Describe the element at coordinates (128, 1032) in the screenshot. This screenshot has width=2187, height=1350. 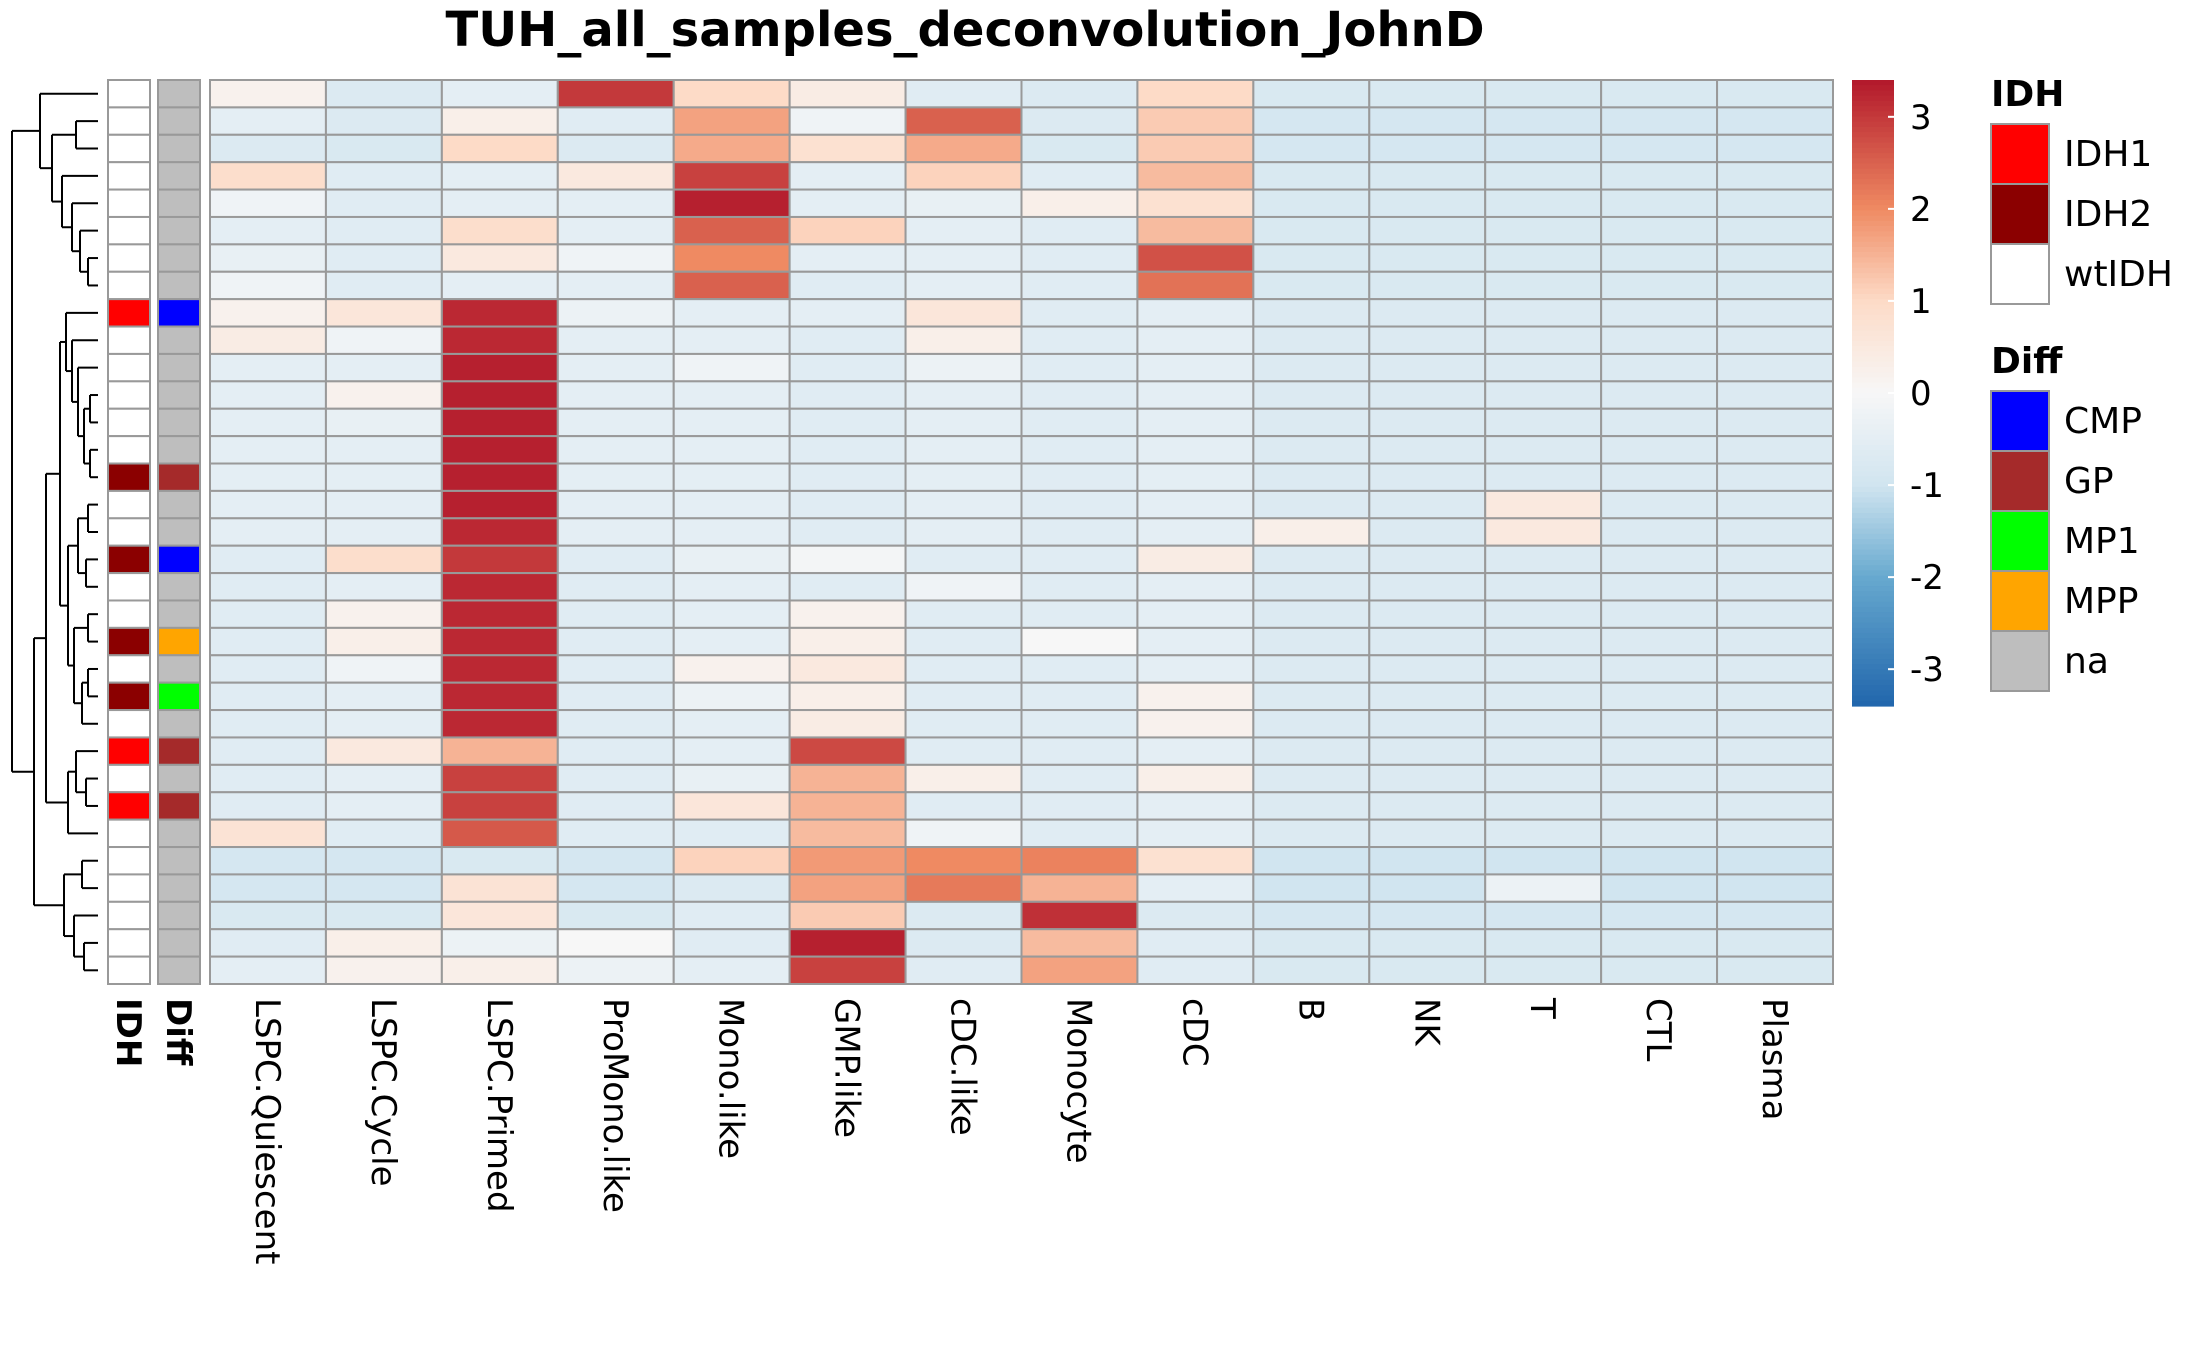
I see `idh-annotation-label: IDH` at that location.